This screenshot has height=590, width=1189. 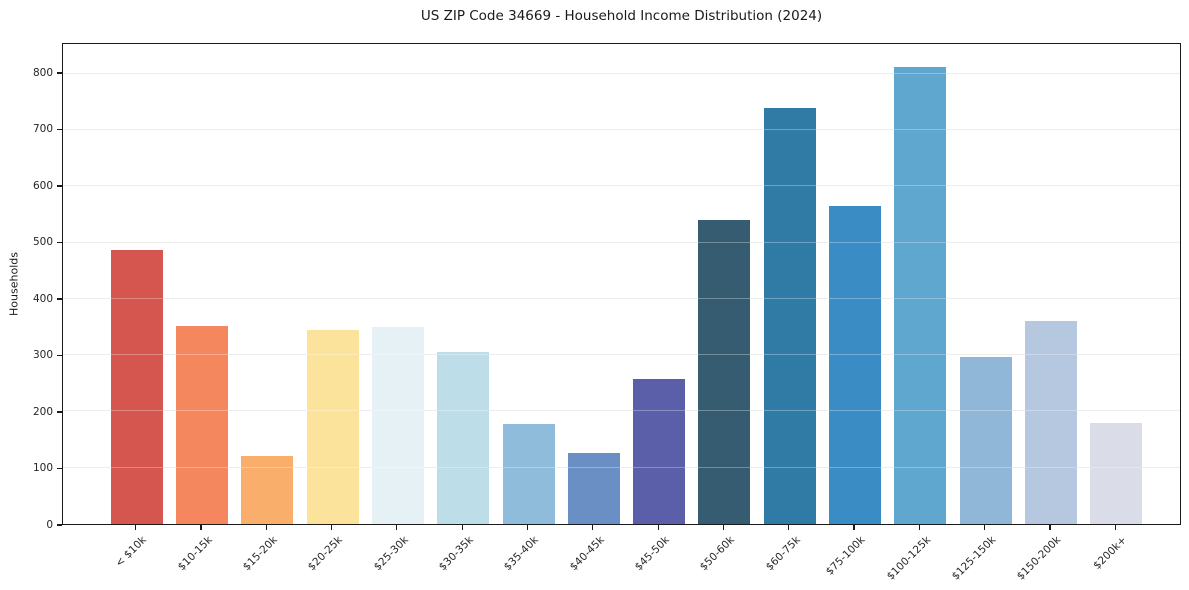 I want to click on gridline-y300, so click(x=621, y=355).